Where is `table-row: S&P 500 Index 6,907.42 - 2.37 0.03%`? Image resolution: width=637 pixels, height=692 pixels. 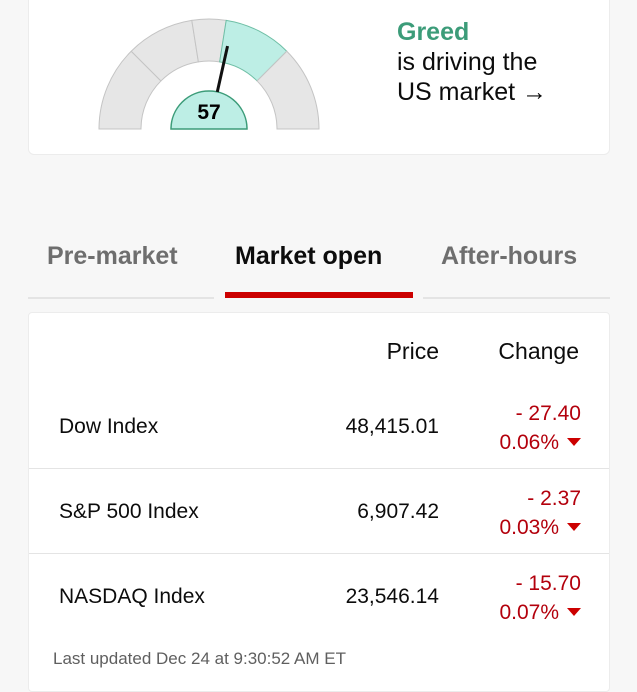 table-row: S&P 500 Index 6,907.42 - 2.37 0.03% is located at coordinates (319, 512).